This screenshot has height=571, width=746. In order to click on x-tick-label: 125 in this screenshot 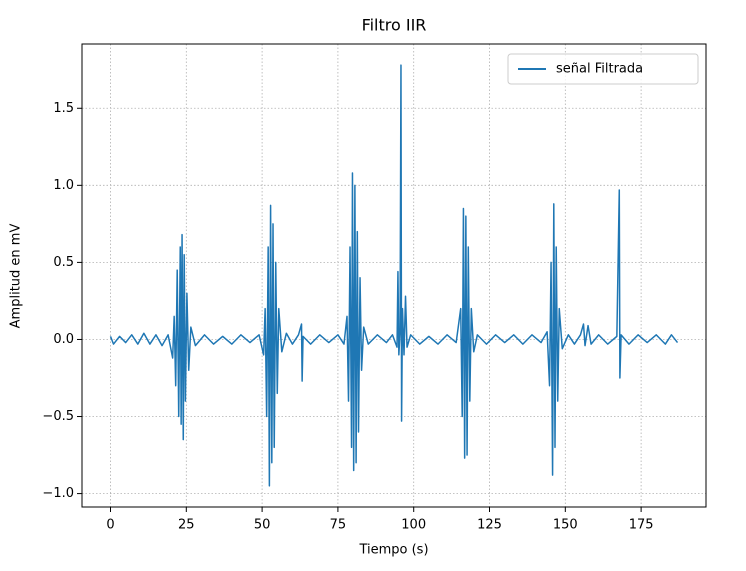, I will do `click(489, 525)`.